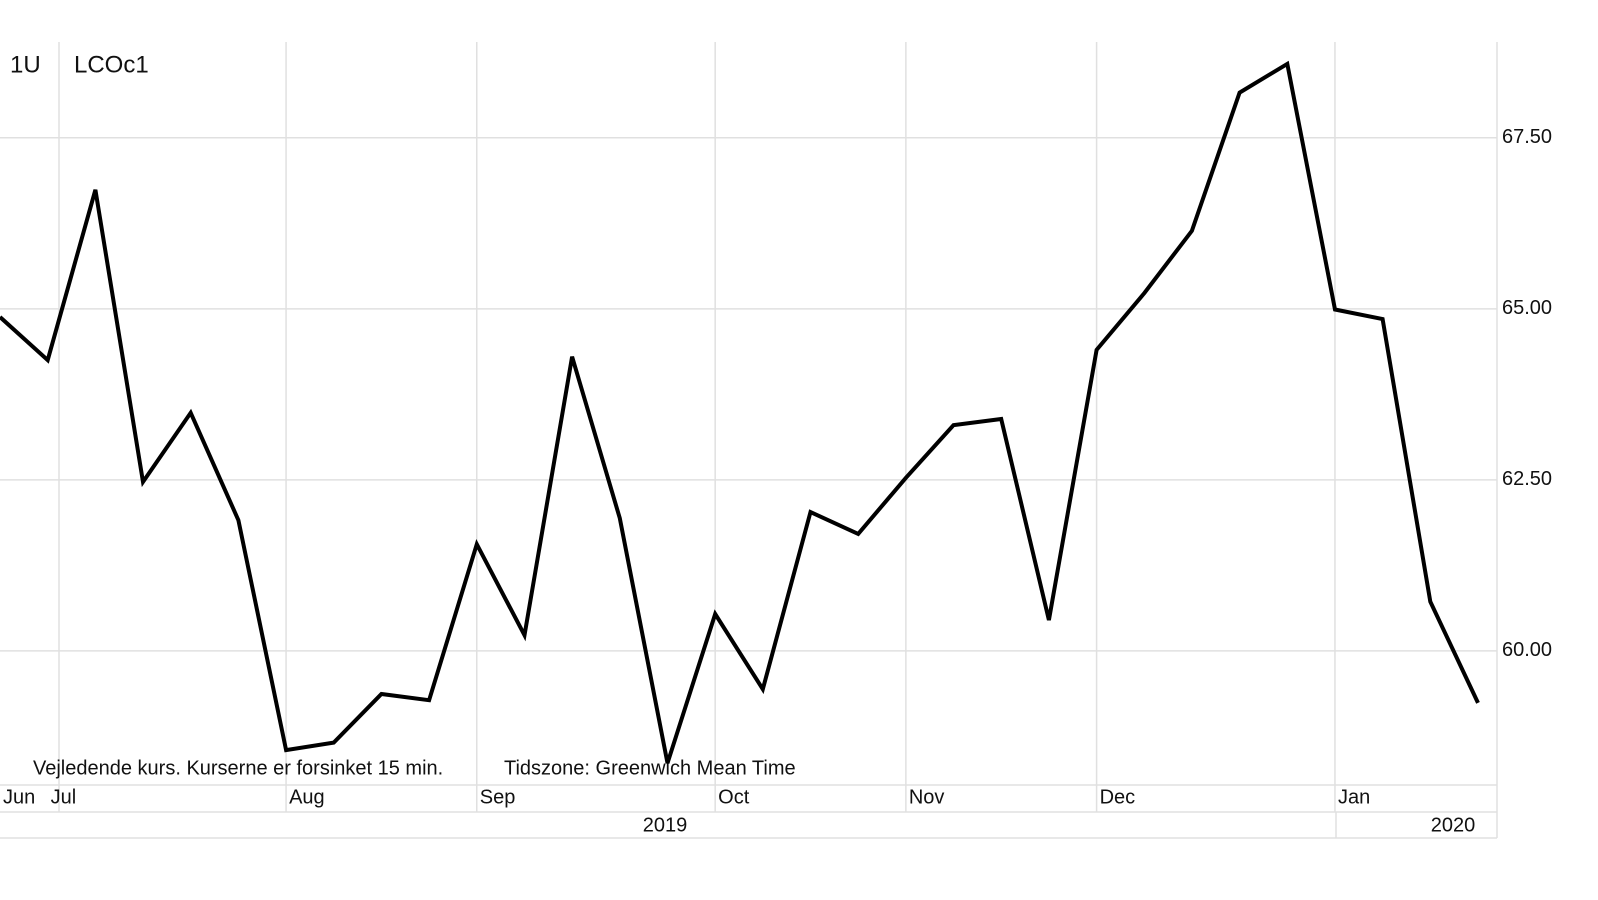  I want to click on x-tick-label: Jan, so click(1354, 797).